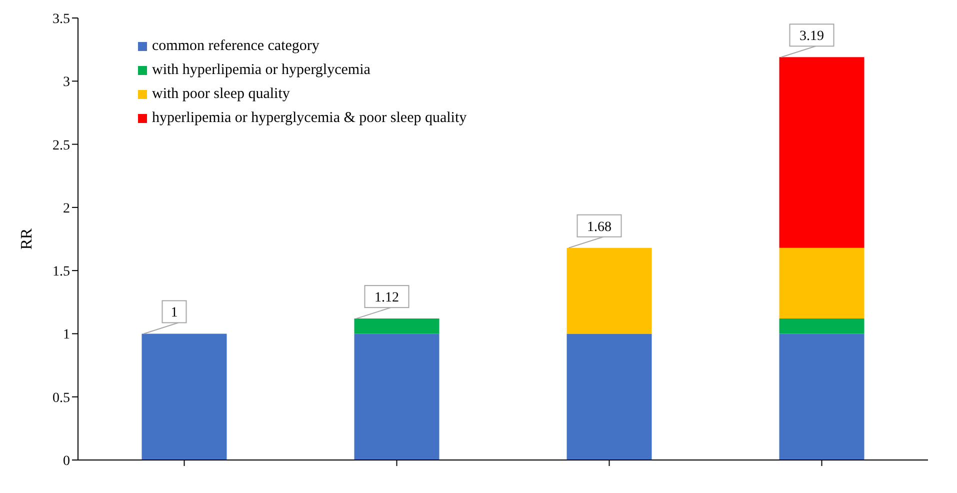 The height and width of the screenshot is (493, 957). Describe the element at coordinates (66, 82) in the screenshot. I see `y-tick-label: 3` at that location.